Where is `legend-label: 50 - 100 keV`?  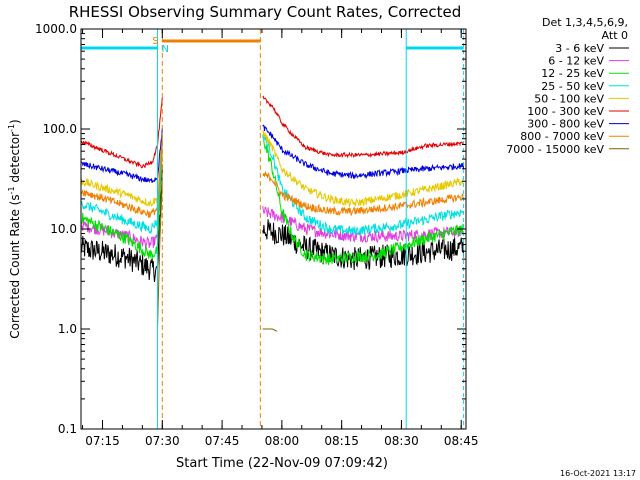
legend-label: 50 - 100 keV is located at coordinates (569, 98).